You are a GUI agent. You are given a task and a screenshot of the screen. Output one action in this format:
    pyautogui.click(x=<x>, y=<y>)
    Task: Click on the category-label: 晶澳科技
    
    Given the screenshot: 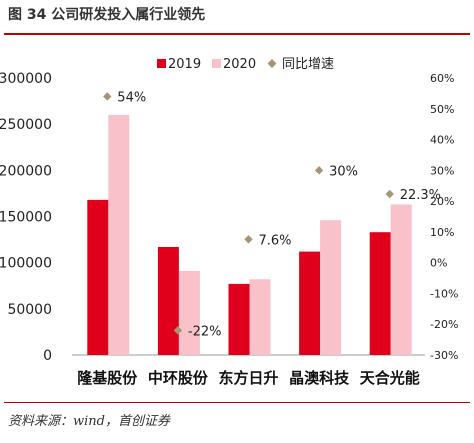 What is the action you would take?
    pyautogui.click(x=319, y=378)
    